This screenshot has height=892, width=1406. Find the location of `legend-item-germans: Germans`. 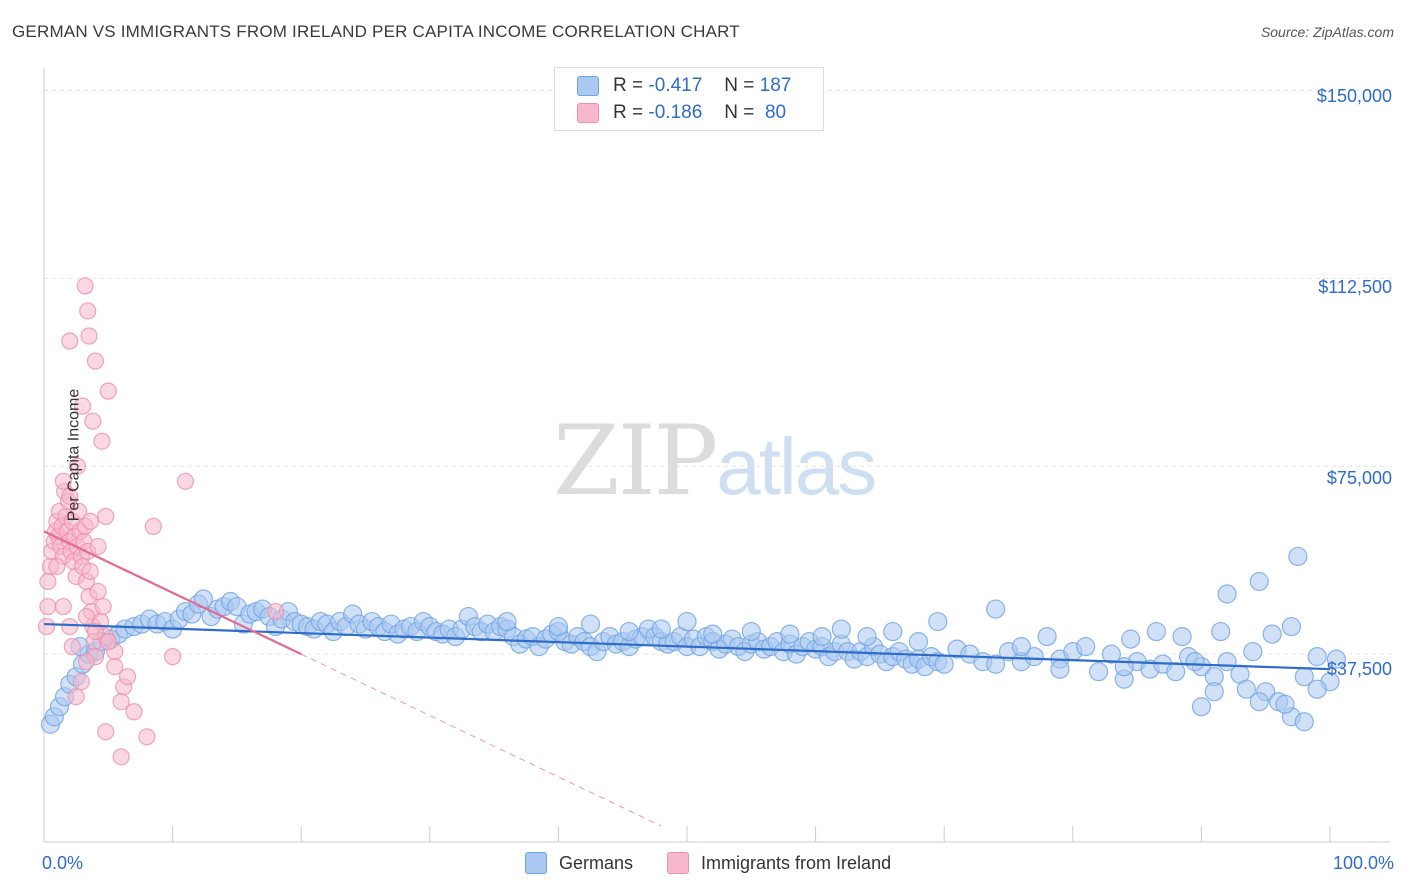

legend-item-germans: Germans is located at coordinates (579, 863).